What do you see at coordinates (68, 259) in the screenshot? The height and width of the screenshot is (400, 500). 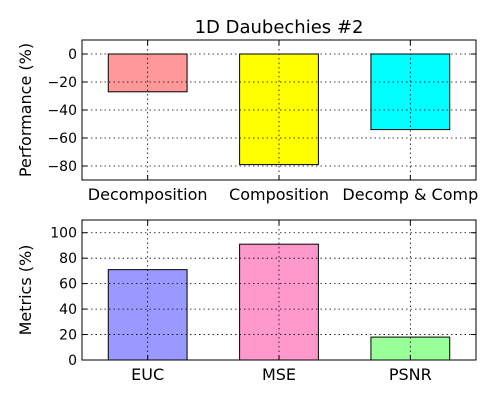 I see `metrics-y-tick-label-4: 80` at bounding box center [68, 259].